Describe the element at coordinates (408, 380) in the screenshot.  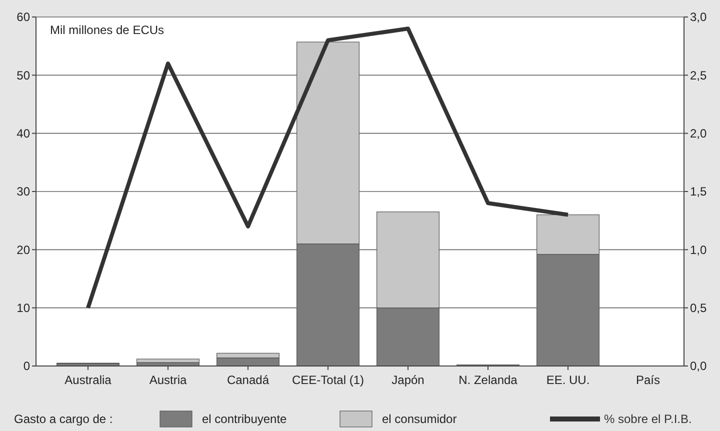
I see `x-tick-label: Japón` at that location.